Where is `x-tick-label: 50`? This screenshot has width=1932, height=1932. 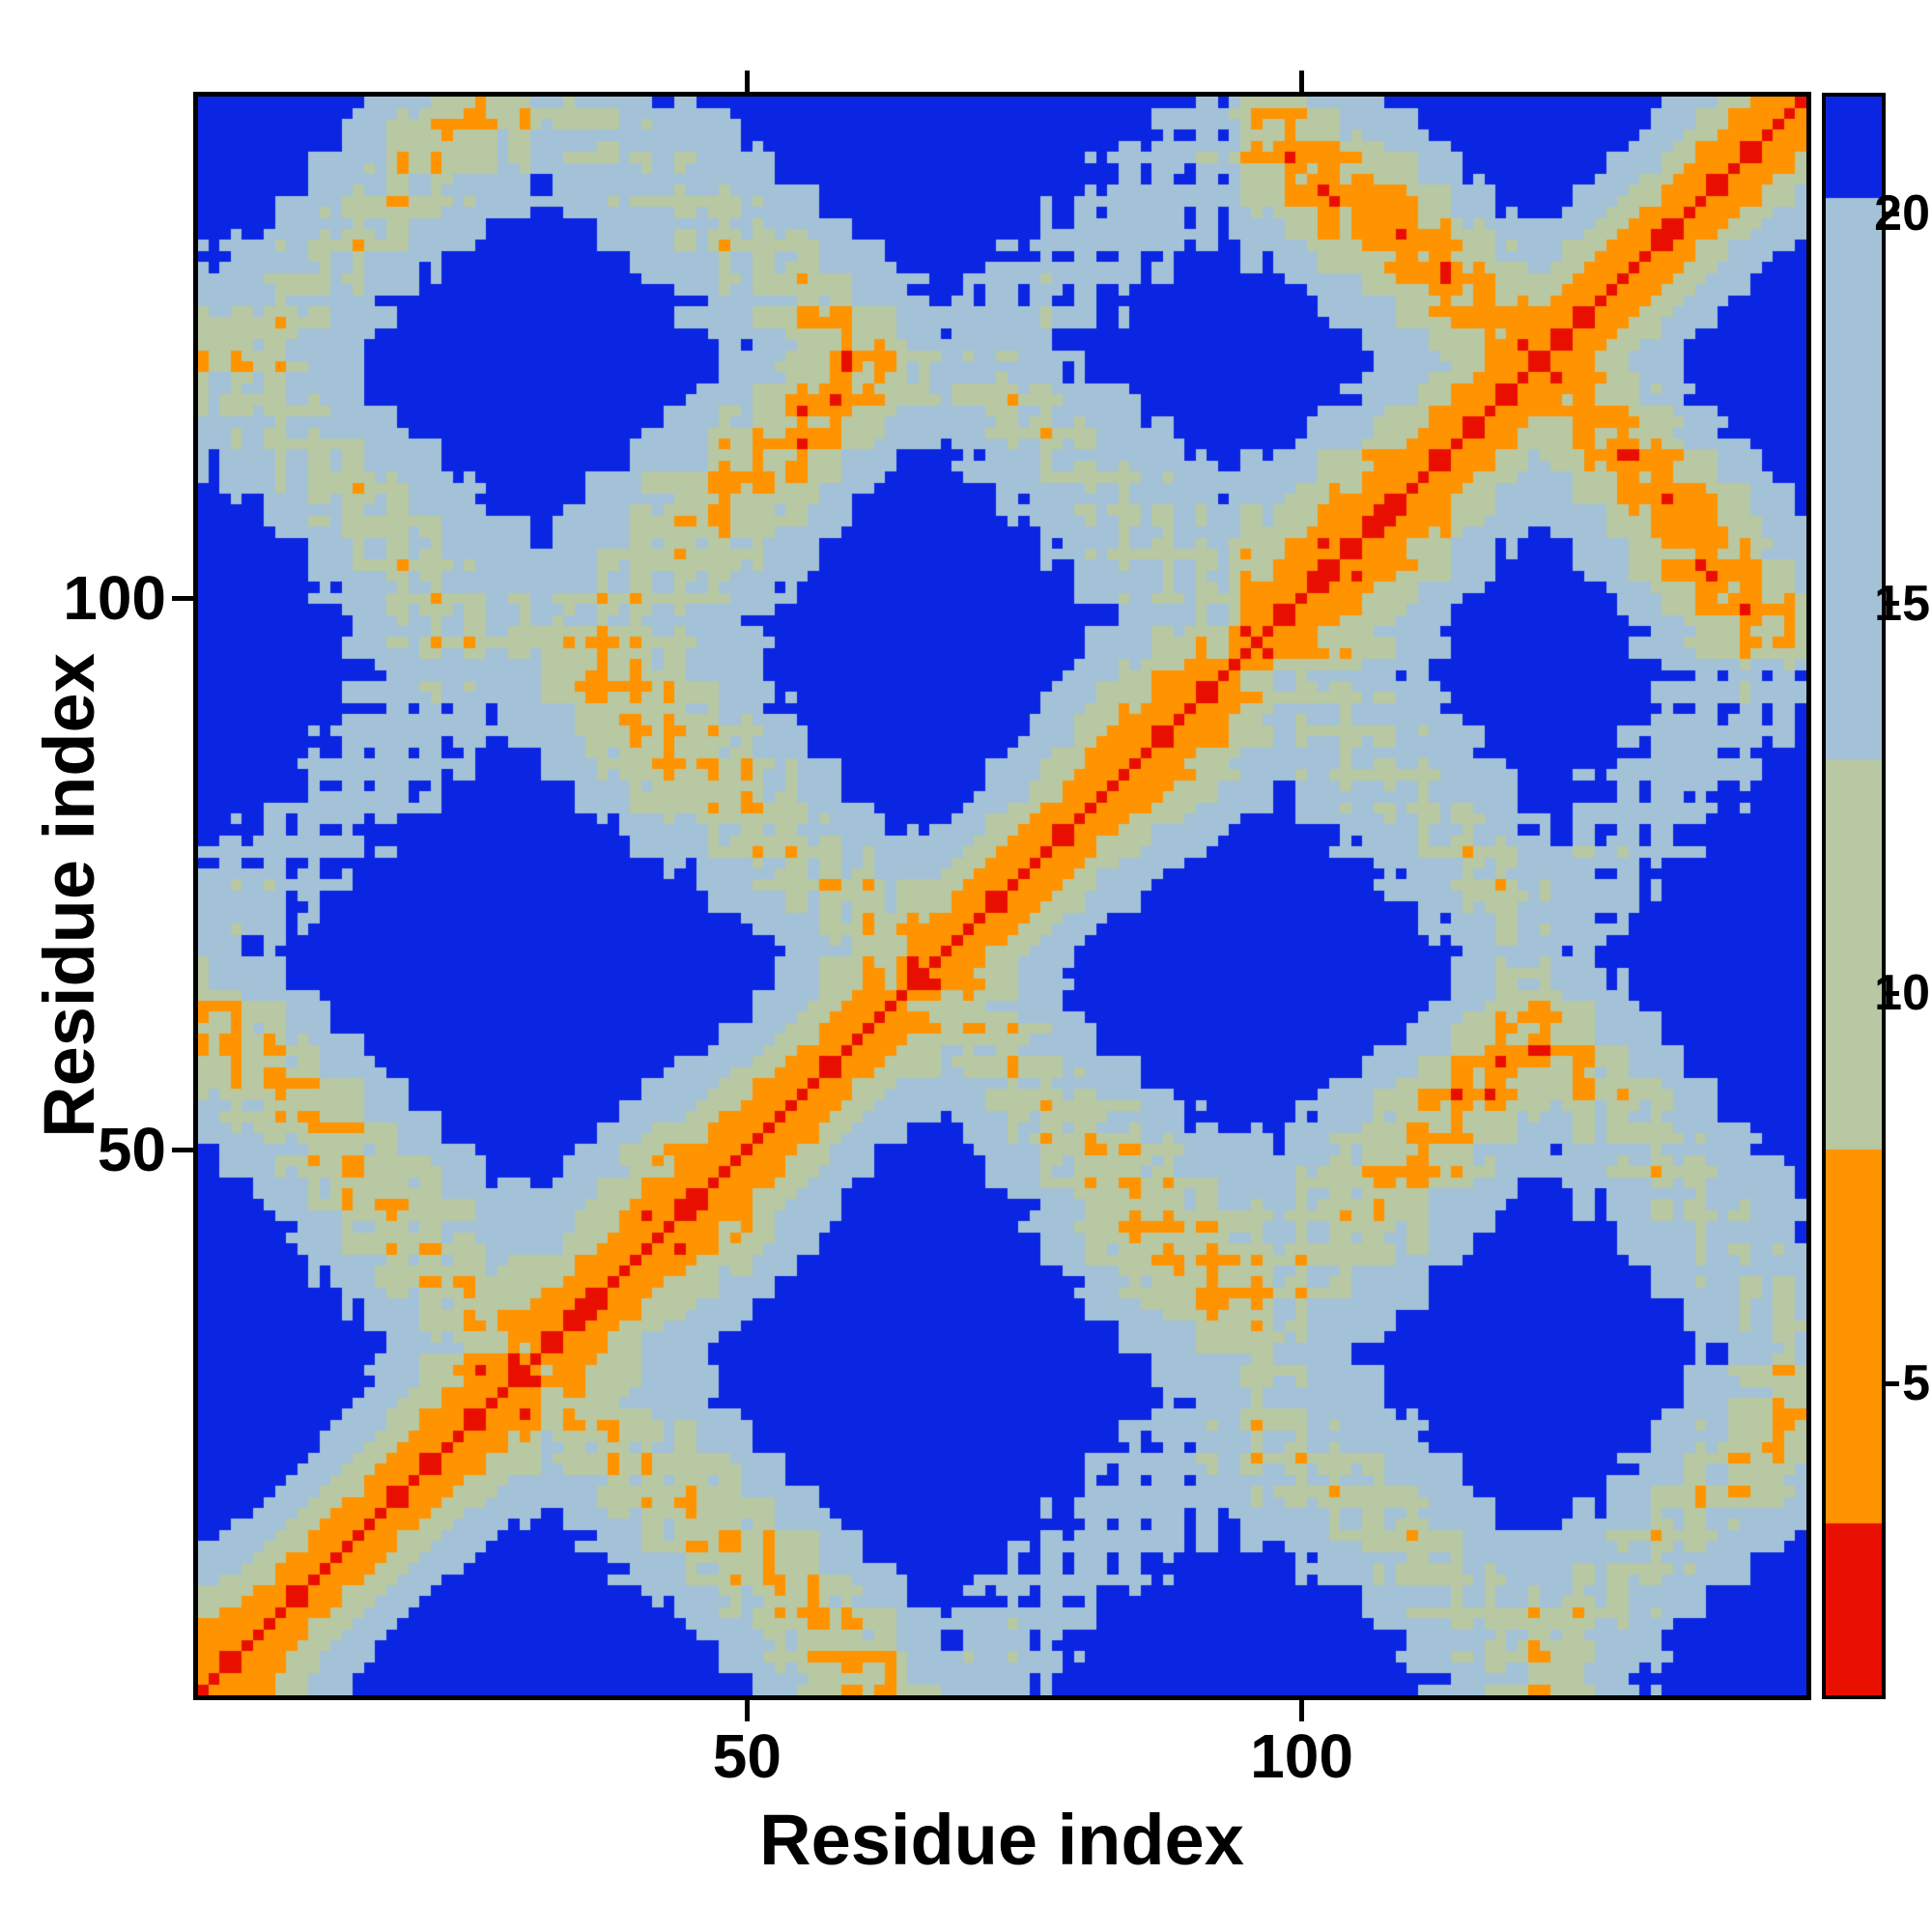 x-tick-label: 50 is located at coordinates (746, 1756).